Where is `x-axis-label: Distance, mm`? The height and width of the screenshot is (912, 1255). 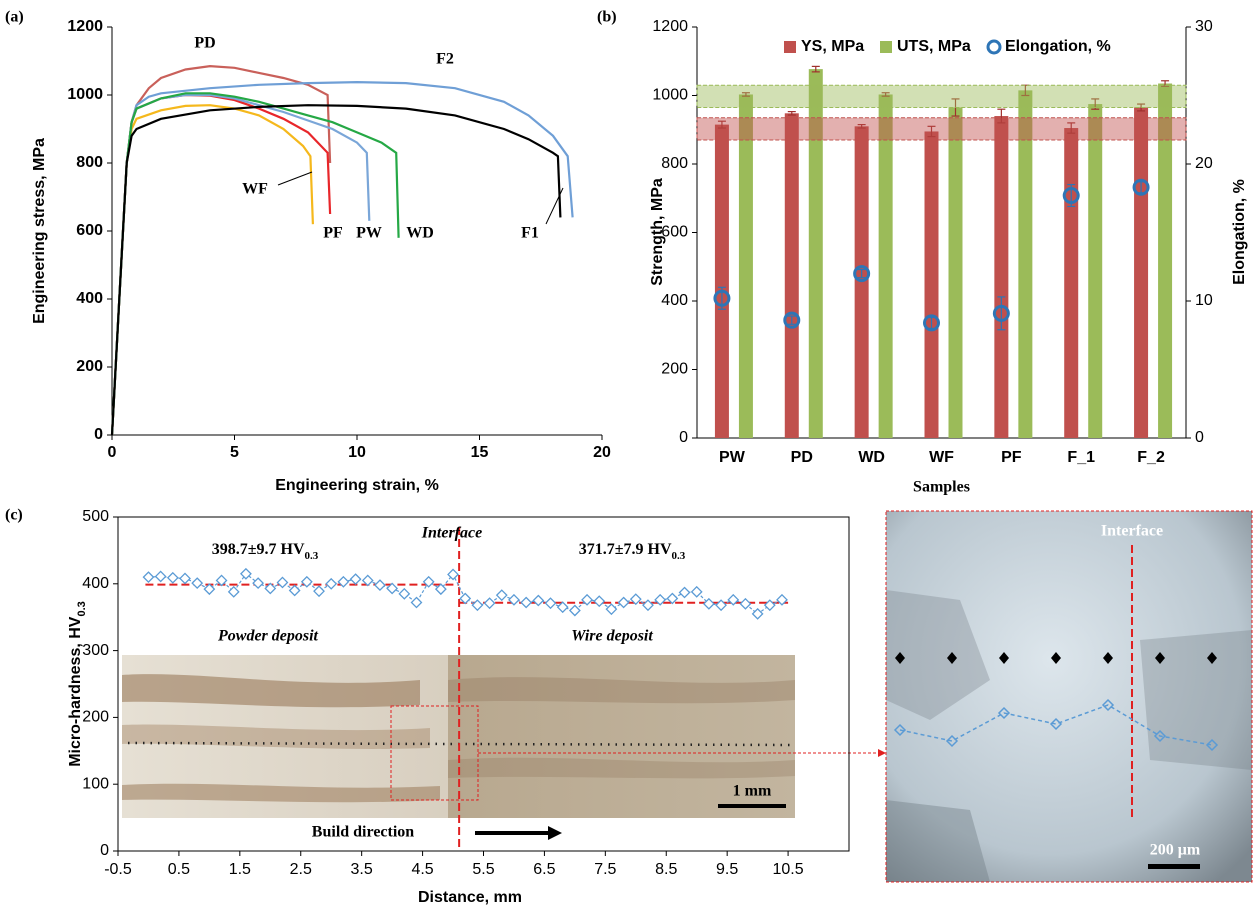 x-axis-label: Distance, mm is located at coordinates (470, 897).